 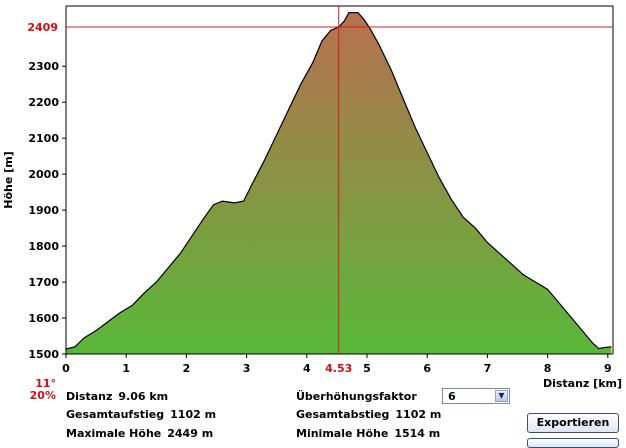 I want to click on x-axis-title: Distanz [km], so click(x=582, y=383).